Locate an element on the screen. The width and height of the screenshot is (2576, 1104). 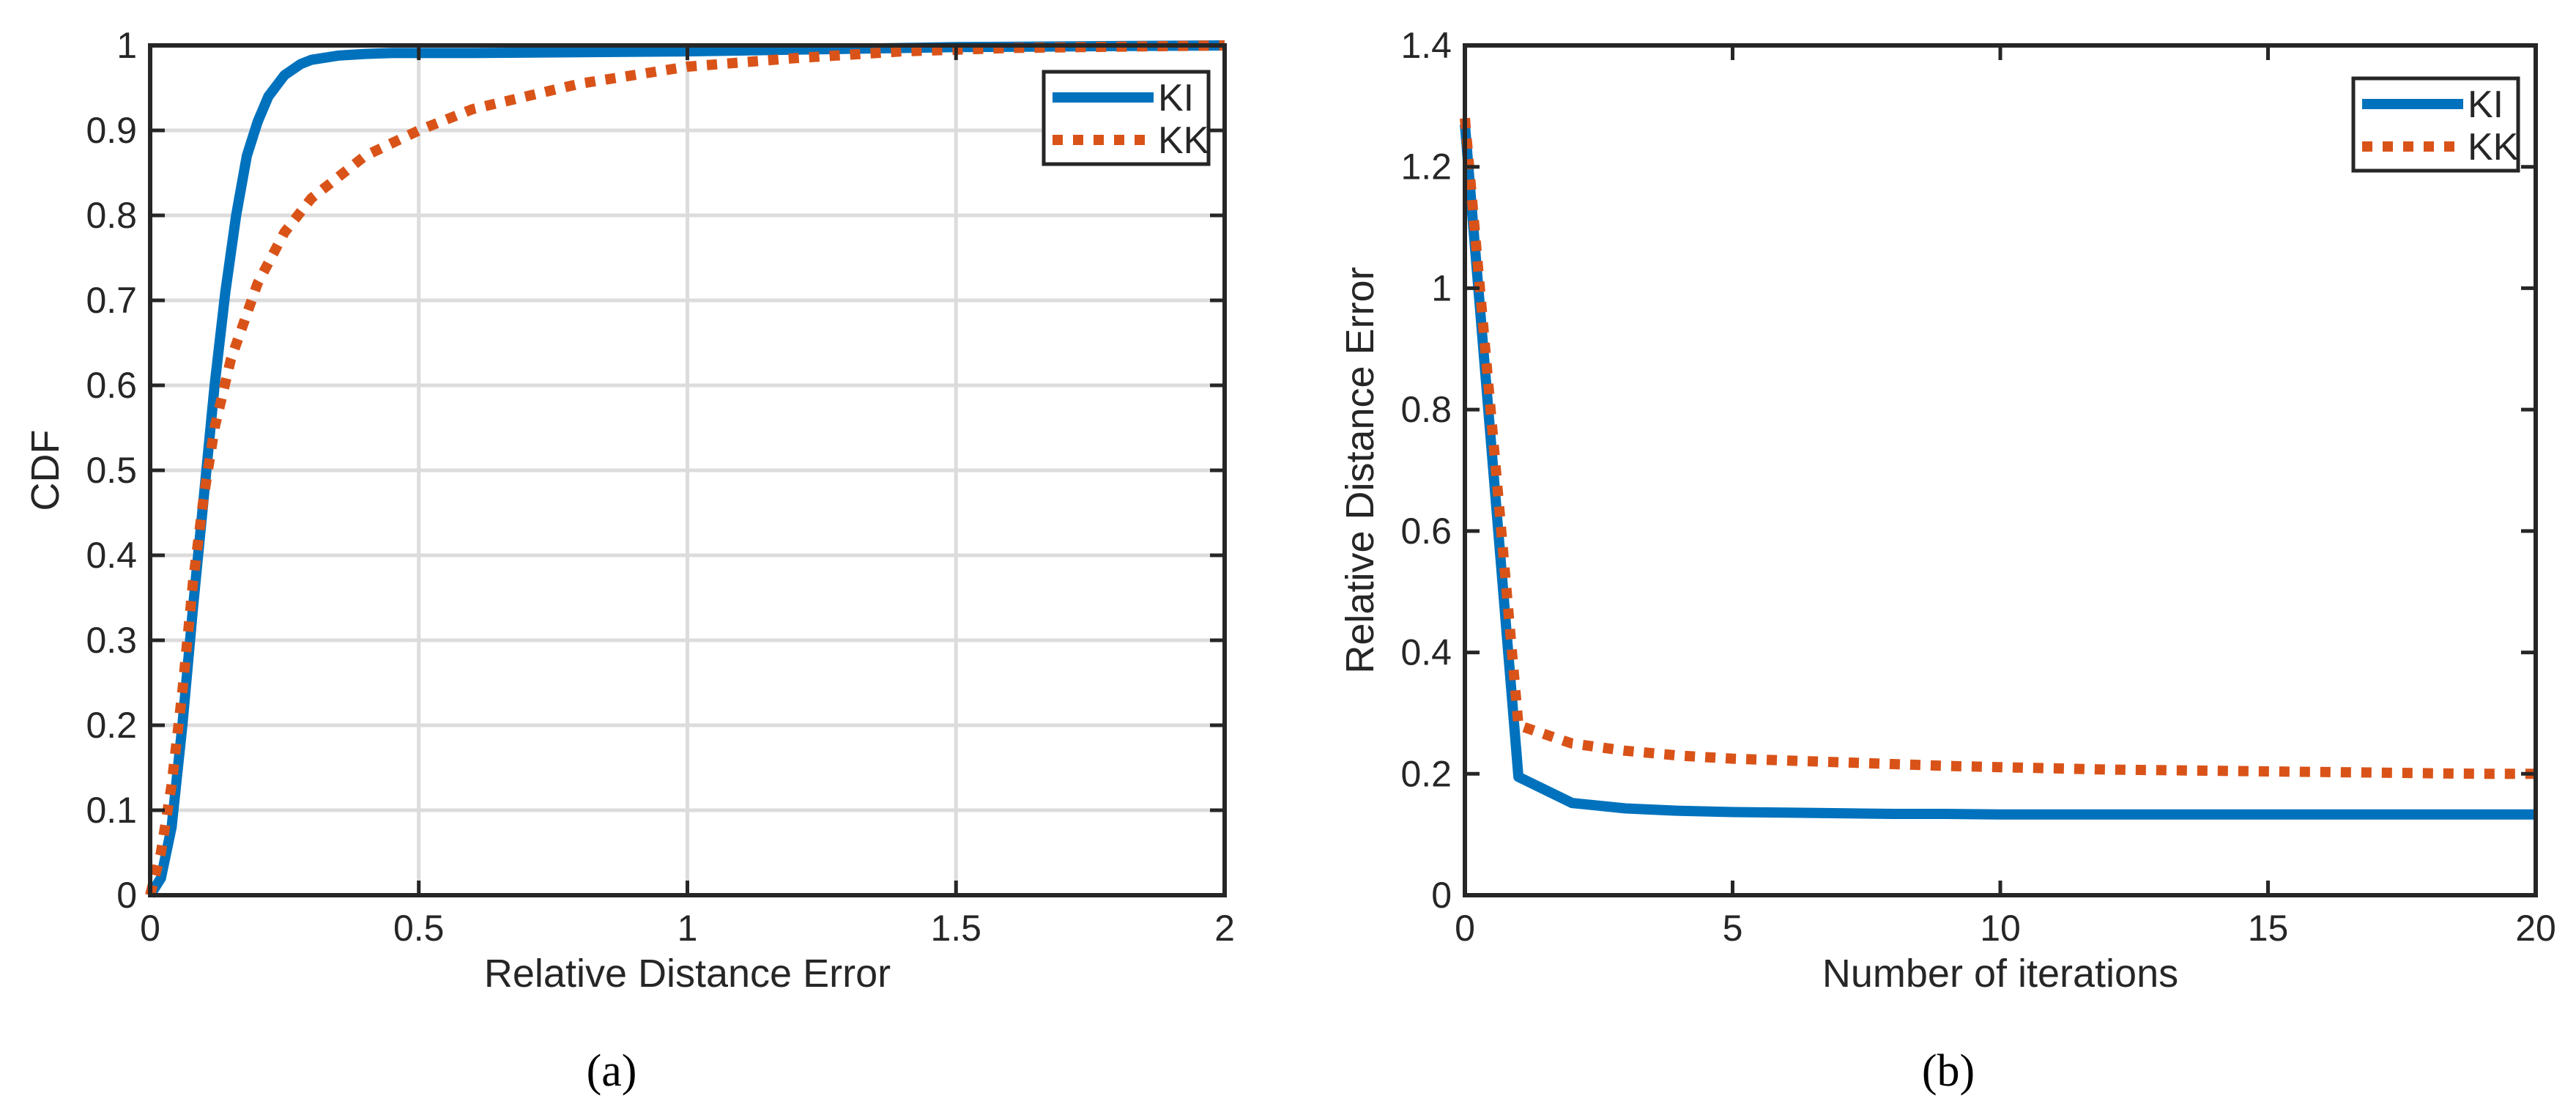
panel-b-y-tick-label: 0.6 is located at coordinates (1426, 531).